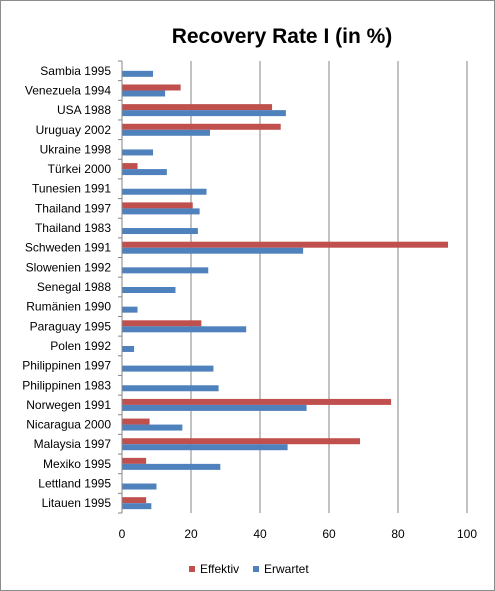 This screenshot has width=495, height=591. I want to click on category-label: Senegal 1988, so click(74, 287).